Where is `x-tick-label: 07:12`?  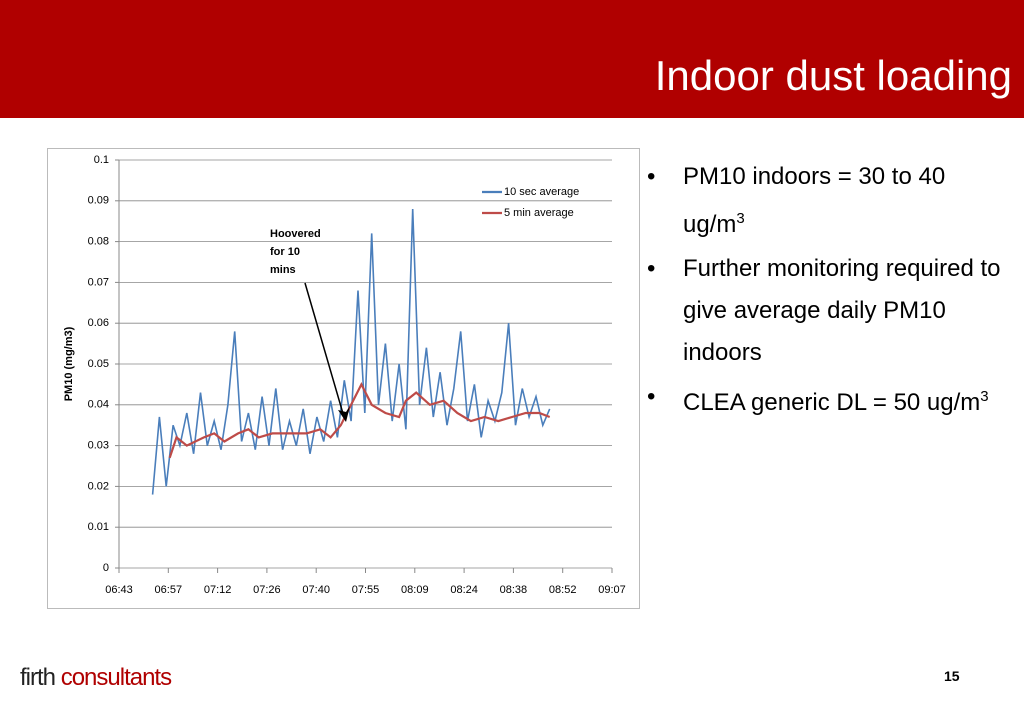 x-tick-label: 07:12 is located at coordinates (218, 590).